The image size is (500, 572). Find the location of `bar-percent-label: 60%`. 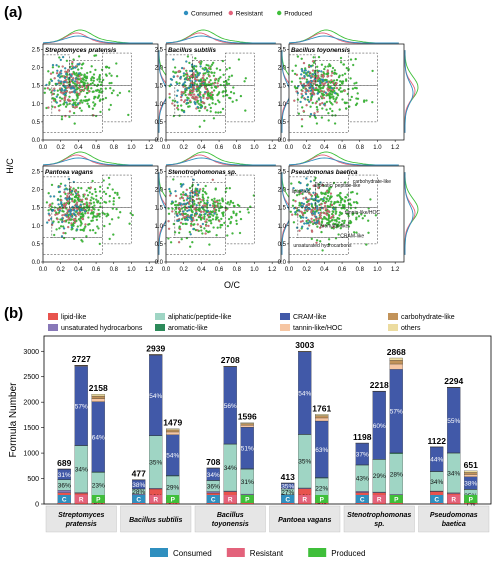

bar-percent-label: 60% is located at coordinates (379, 426).